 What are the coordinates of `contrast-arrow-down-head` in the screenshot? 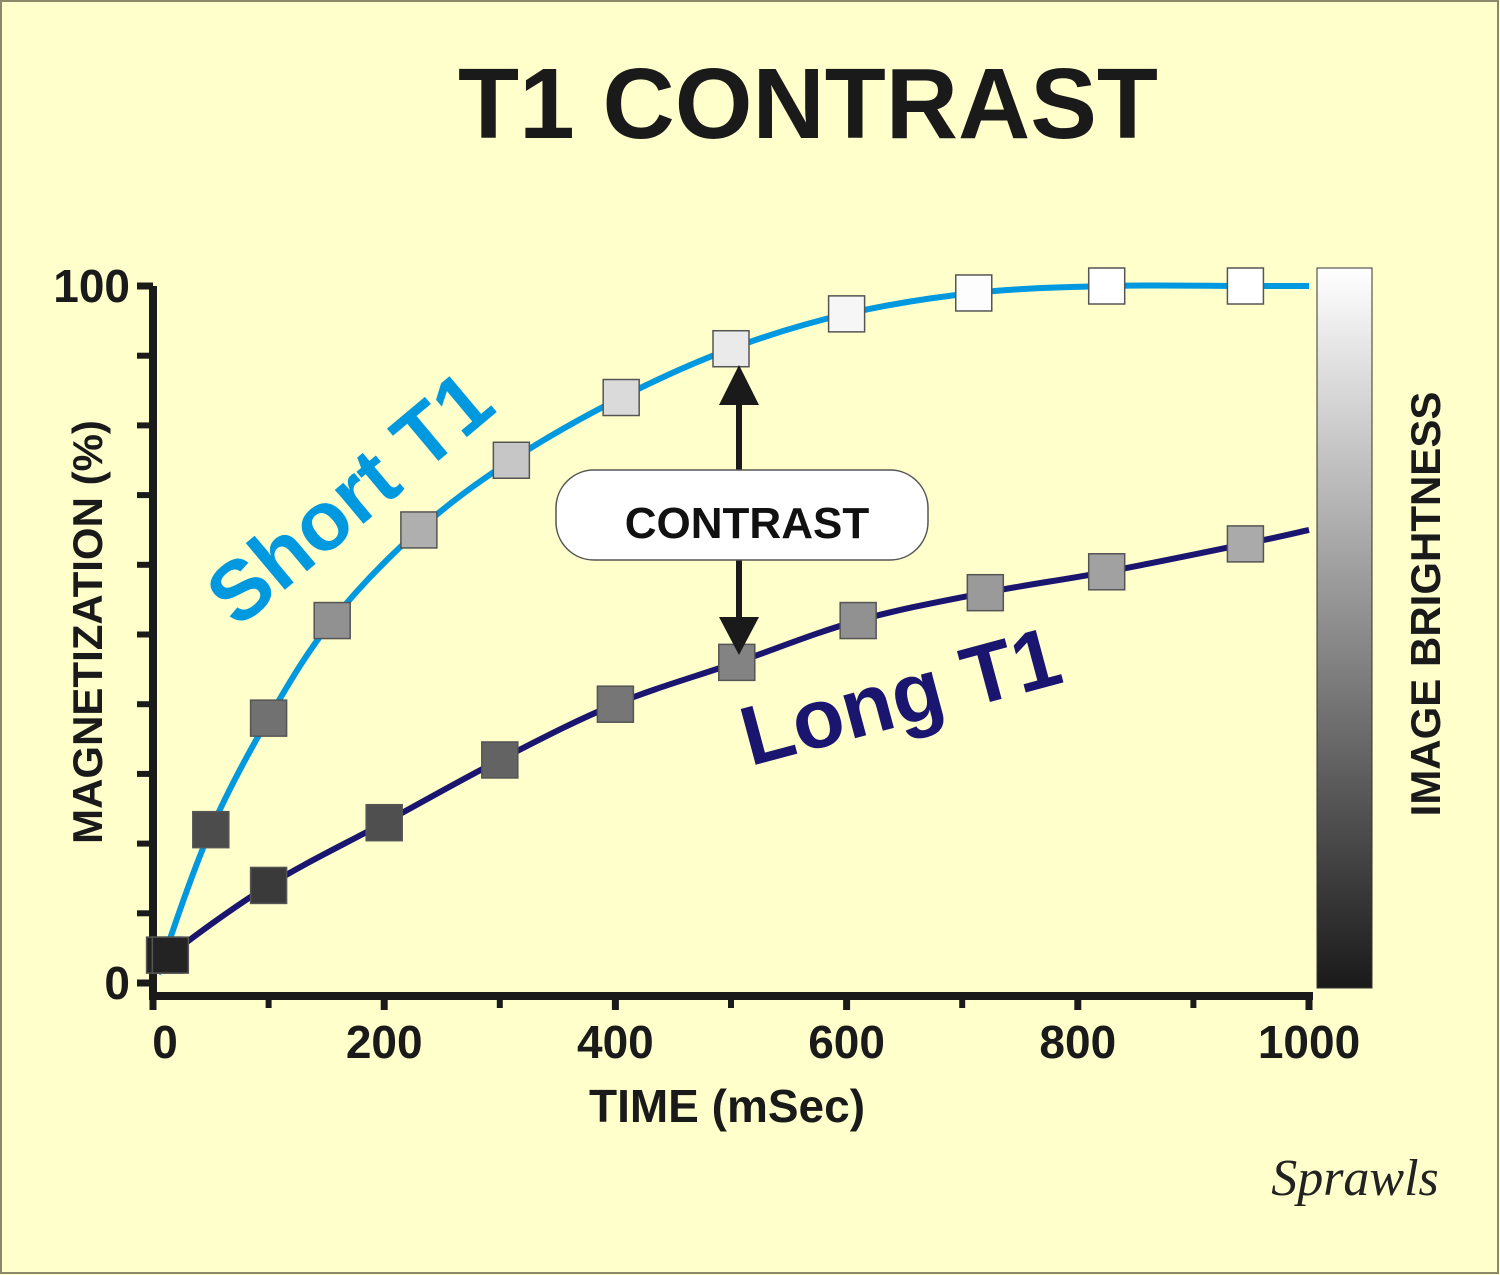 It's located at (739, 636).